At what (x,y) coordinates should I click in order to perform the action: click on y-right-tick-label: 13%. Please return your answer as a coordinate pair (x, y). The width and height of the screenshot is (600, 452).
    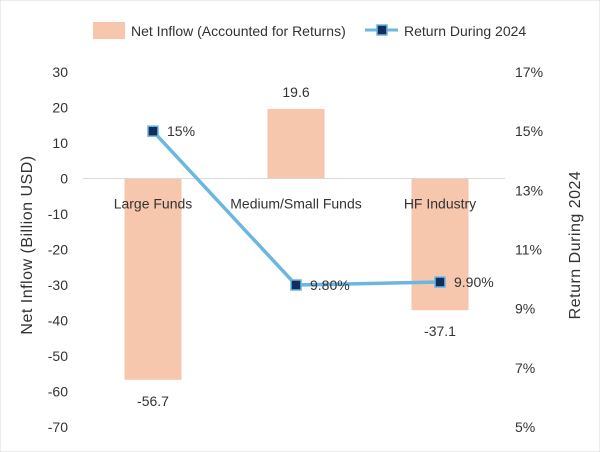
    Looking at the image, I should click on (529, 190).